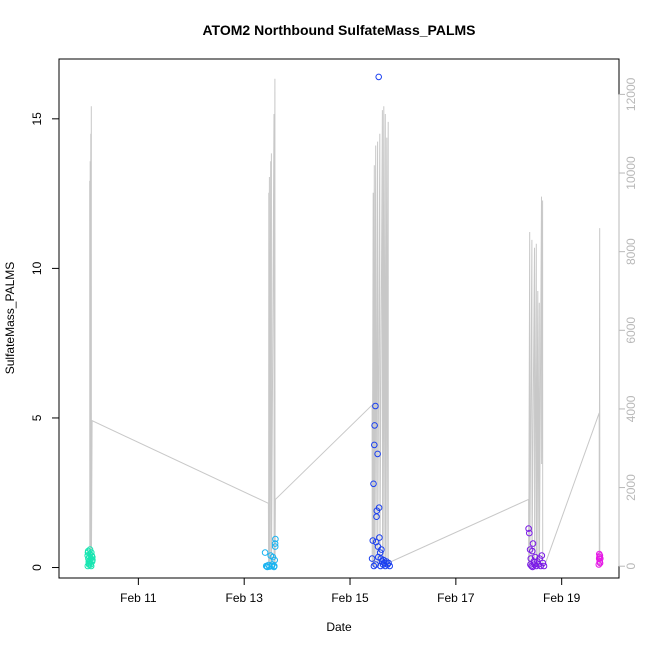  What do you see at coordinates (10, 318) in the screenshot?
I see `y-axis-label: SulfateMass_PALMS` at bounding box center [10, 318].